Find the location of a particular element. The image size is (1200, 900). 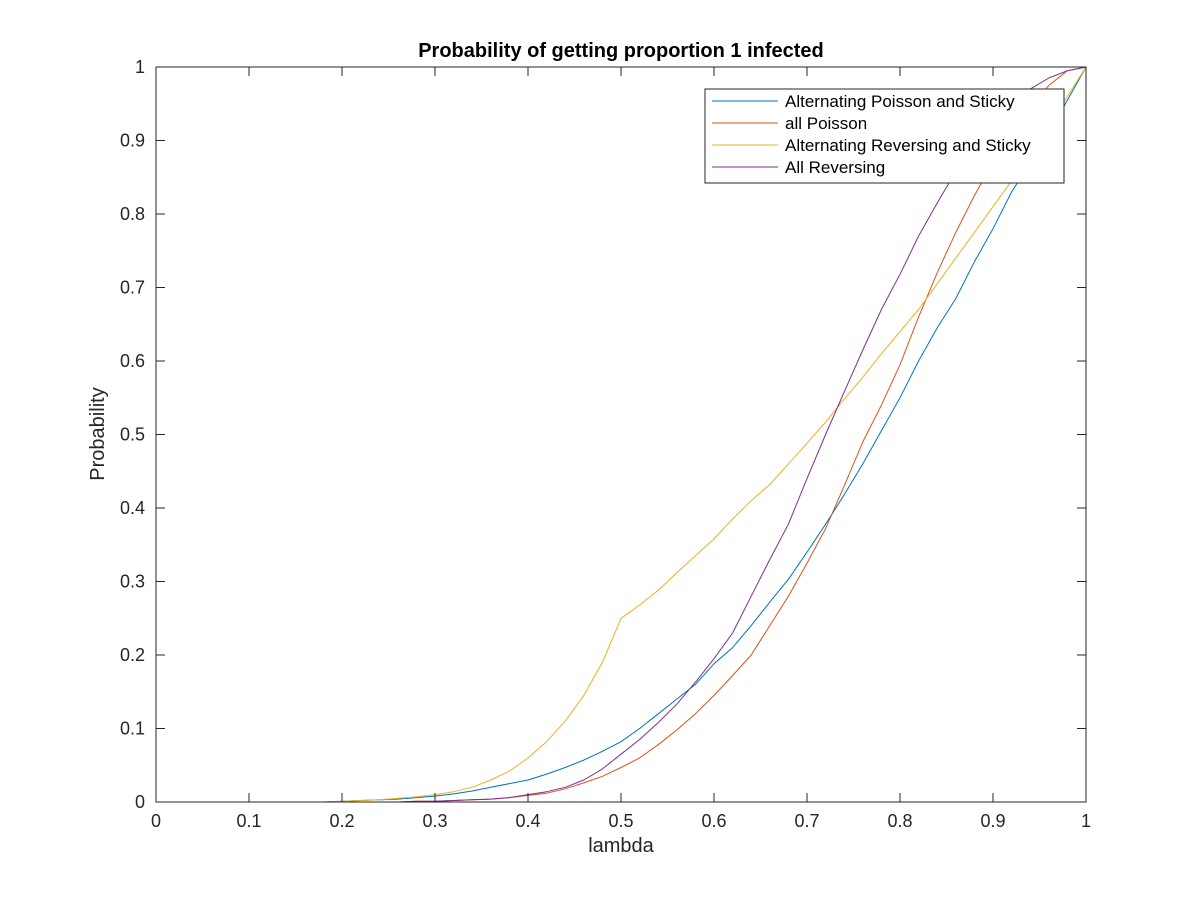

x-tick-label: 0 is located at coordinates (156, 821).